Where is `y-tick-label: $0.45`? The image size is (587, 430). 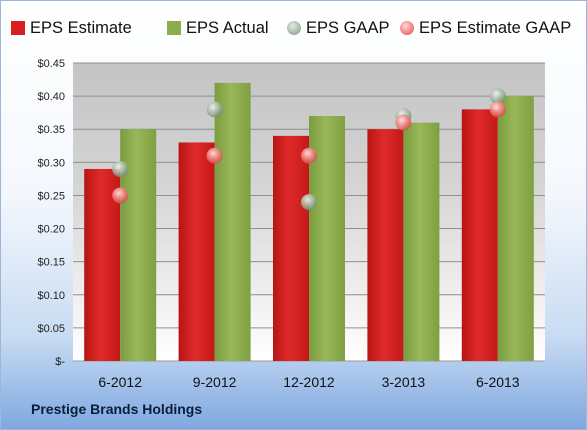
y-tick-label: $0.45 is located at coordinates (51, 64).